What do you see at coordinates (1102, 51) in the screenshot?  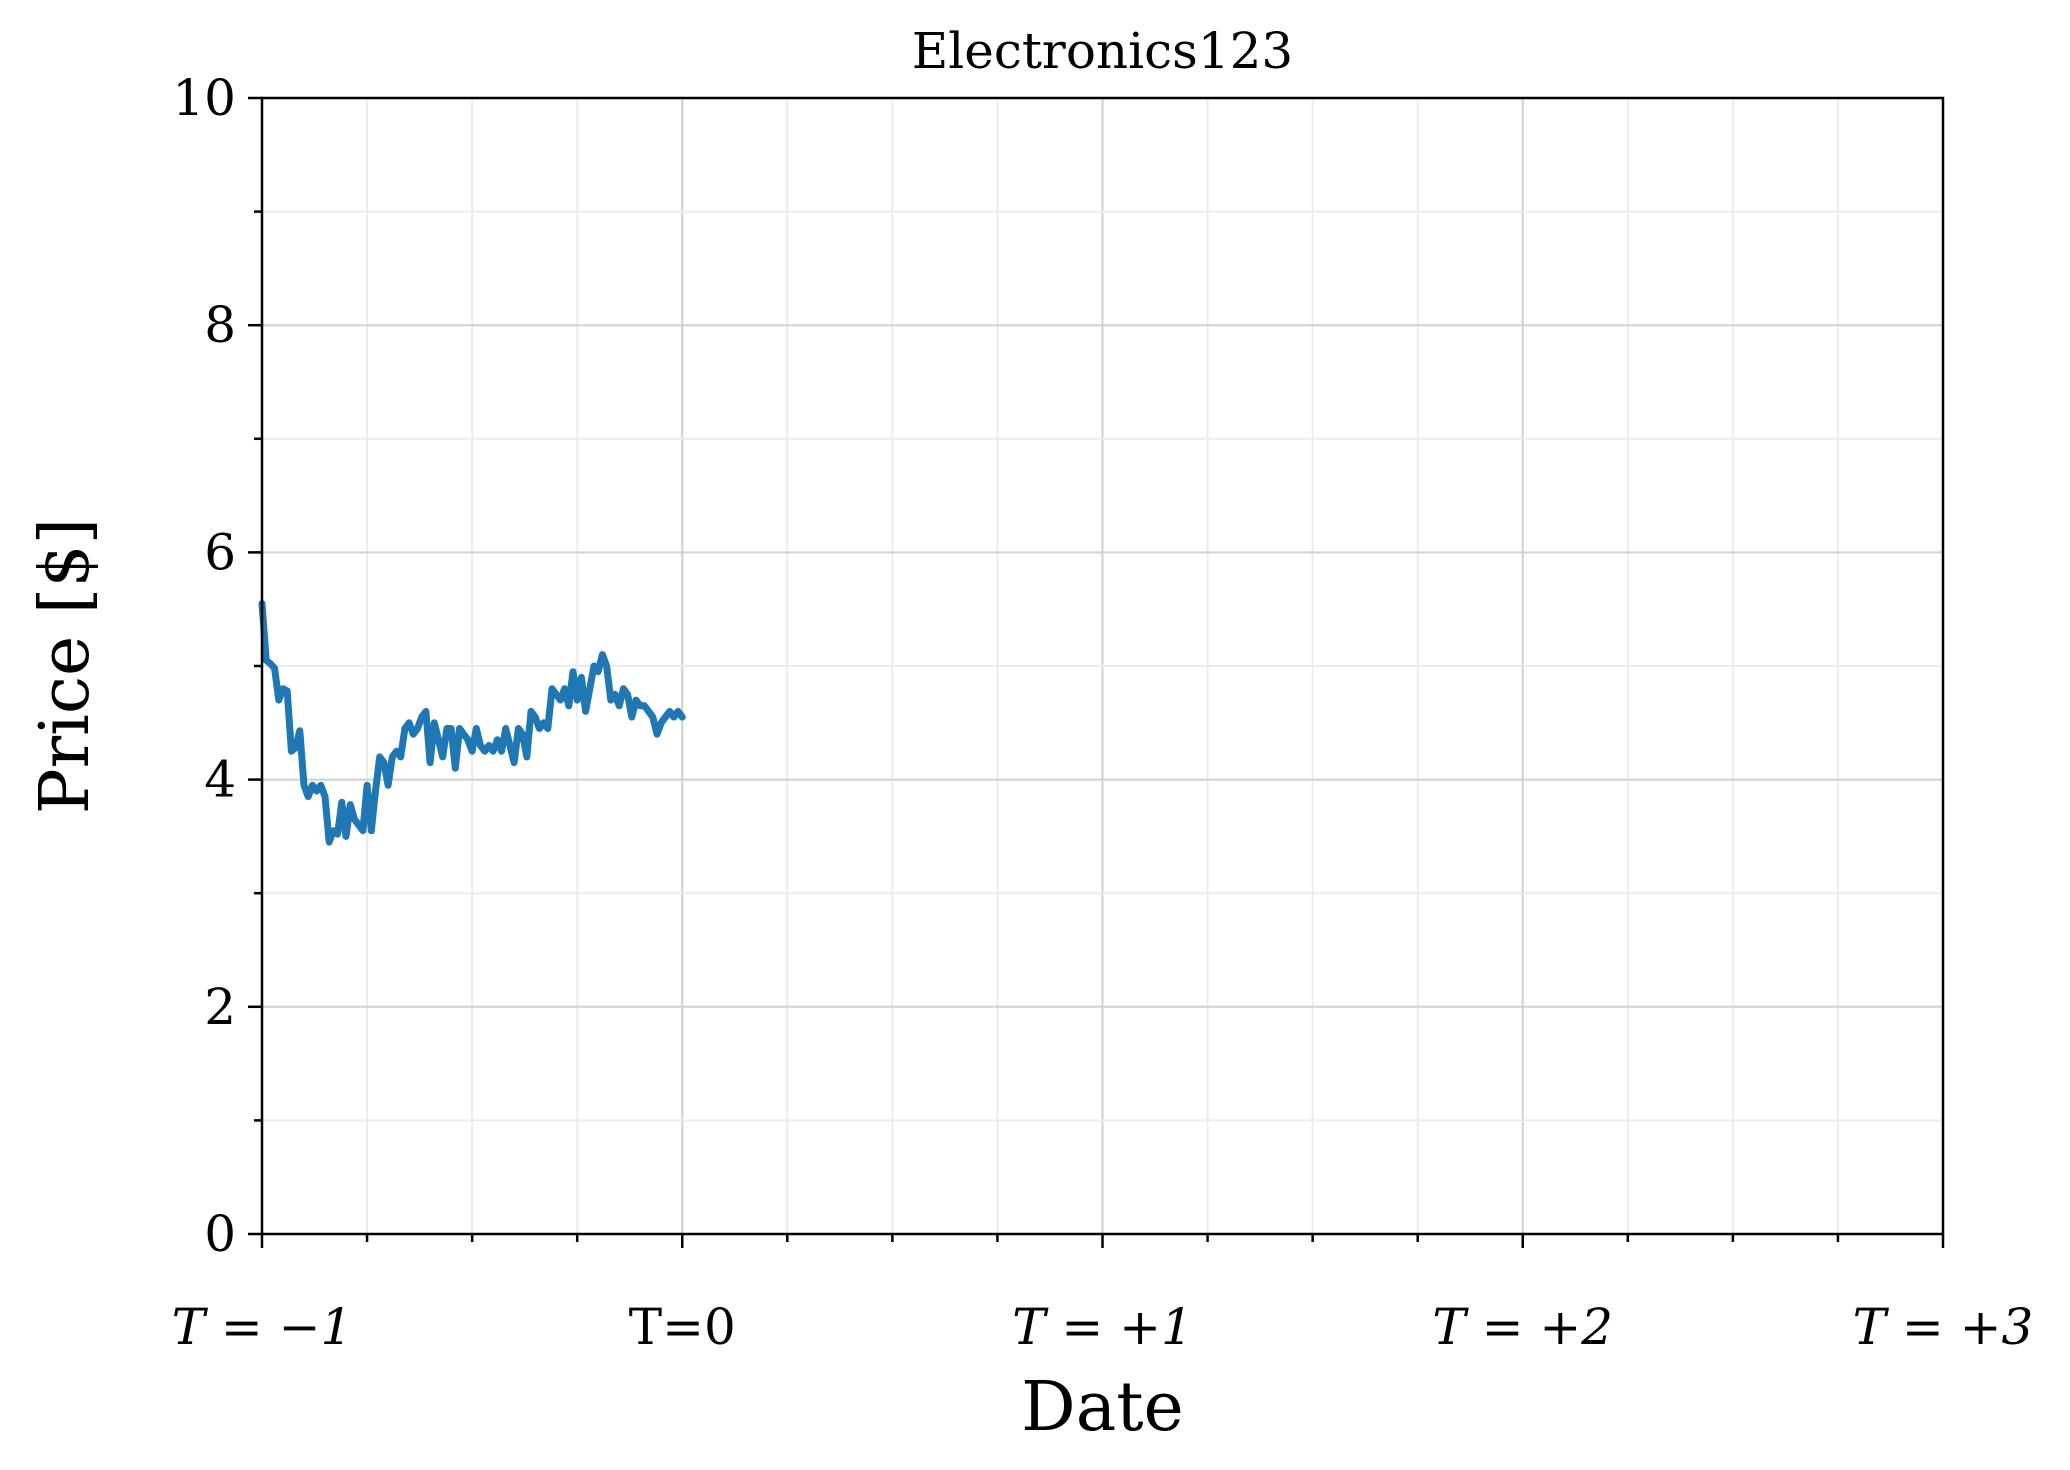 I see `chart-title: Electronics123` at bounding box center [1102, 51].